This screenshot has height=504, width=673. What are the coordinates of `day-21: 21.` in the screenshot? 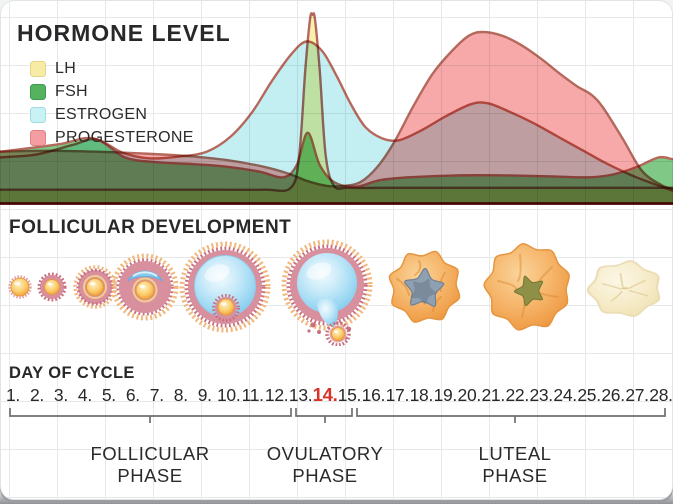 It's located at (493, 395).